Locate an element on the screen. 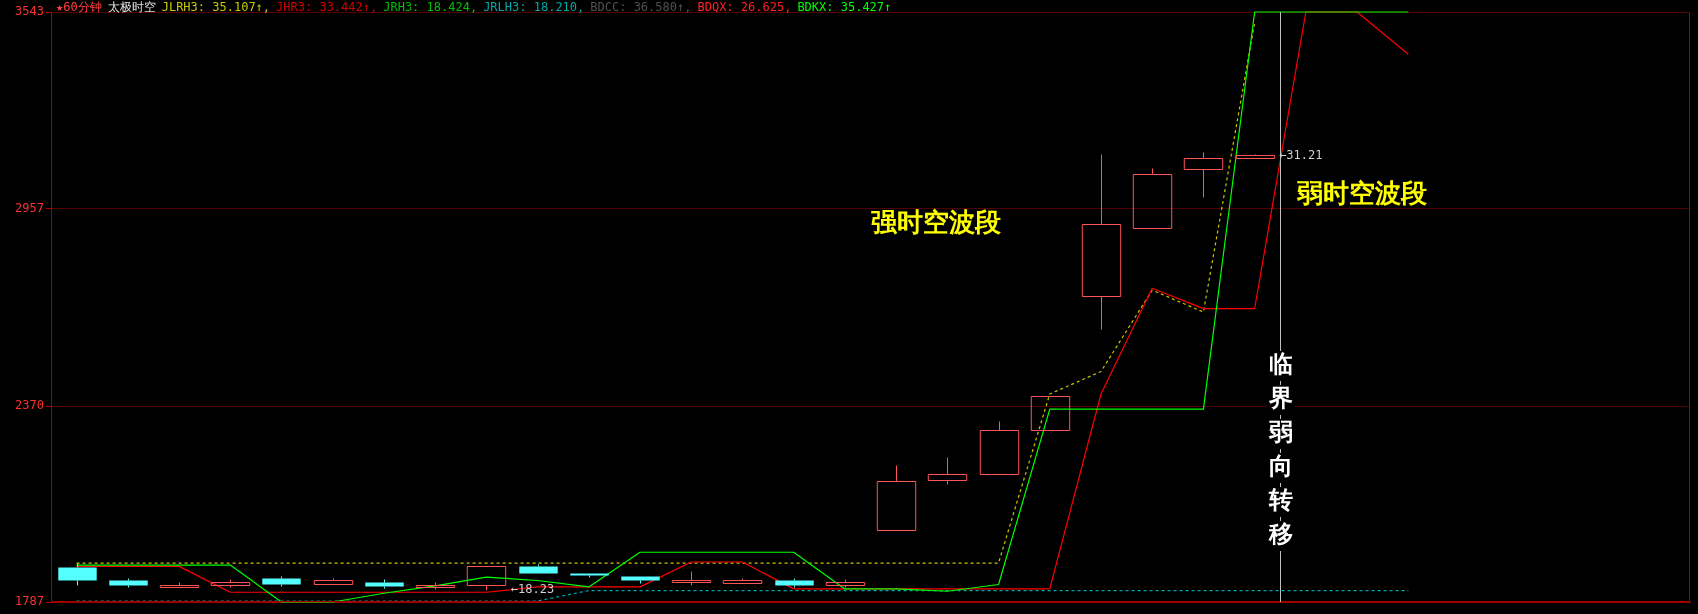  annotation: JHR3: 33.442↑, is located at coordinates (327, 7).